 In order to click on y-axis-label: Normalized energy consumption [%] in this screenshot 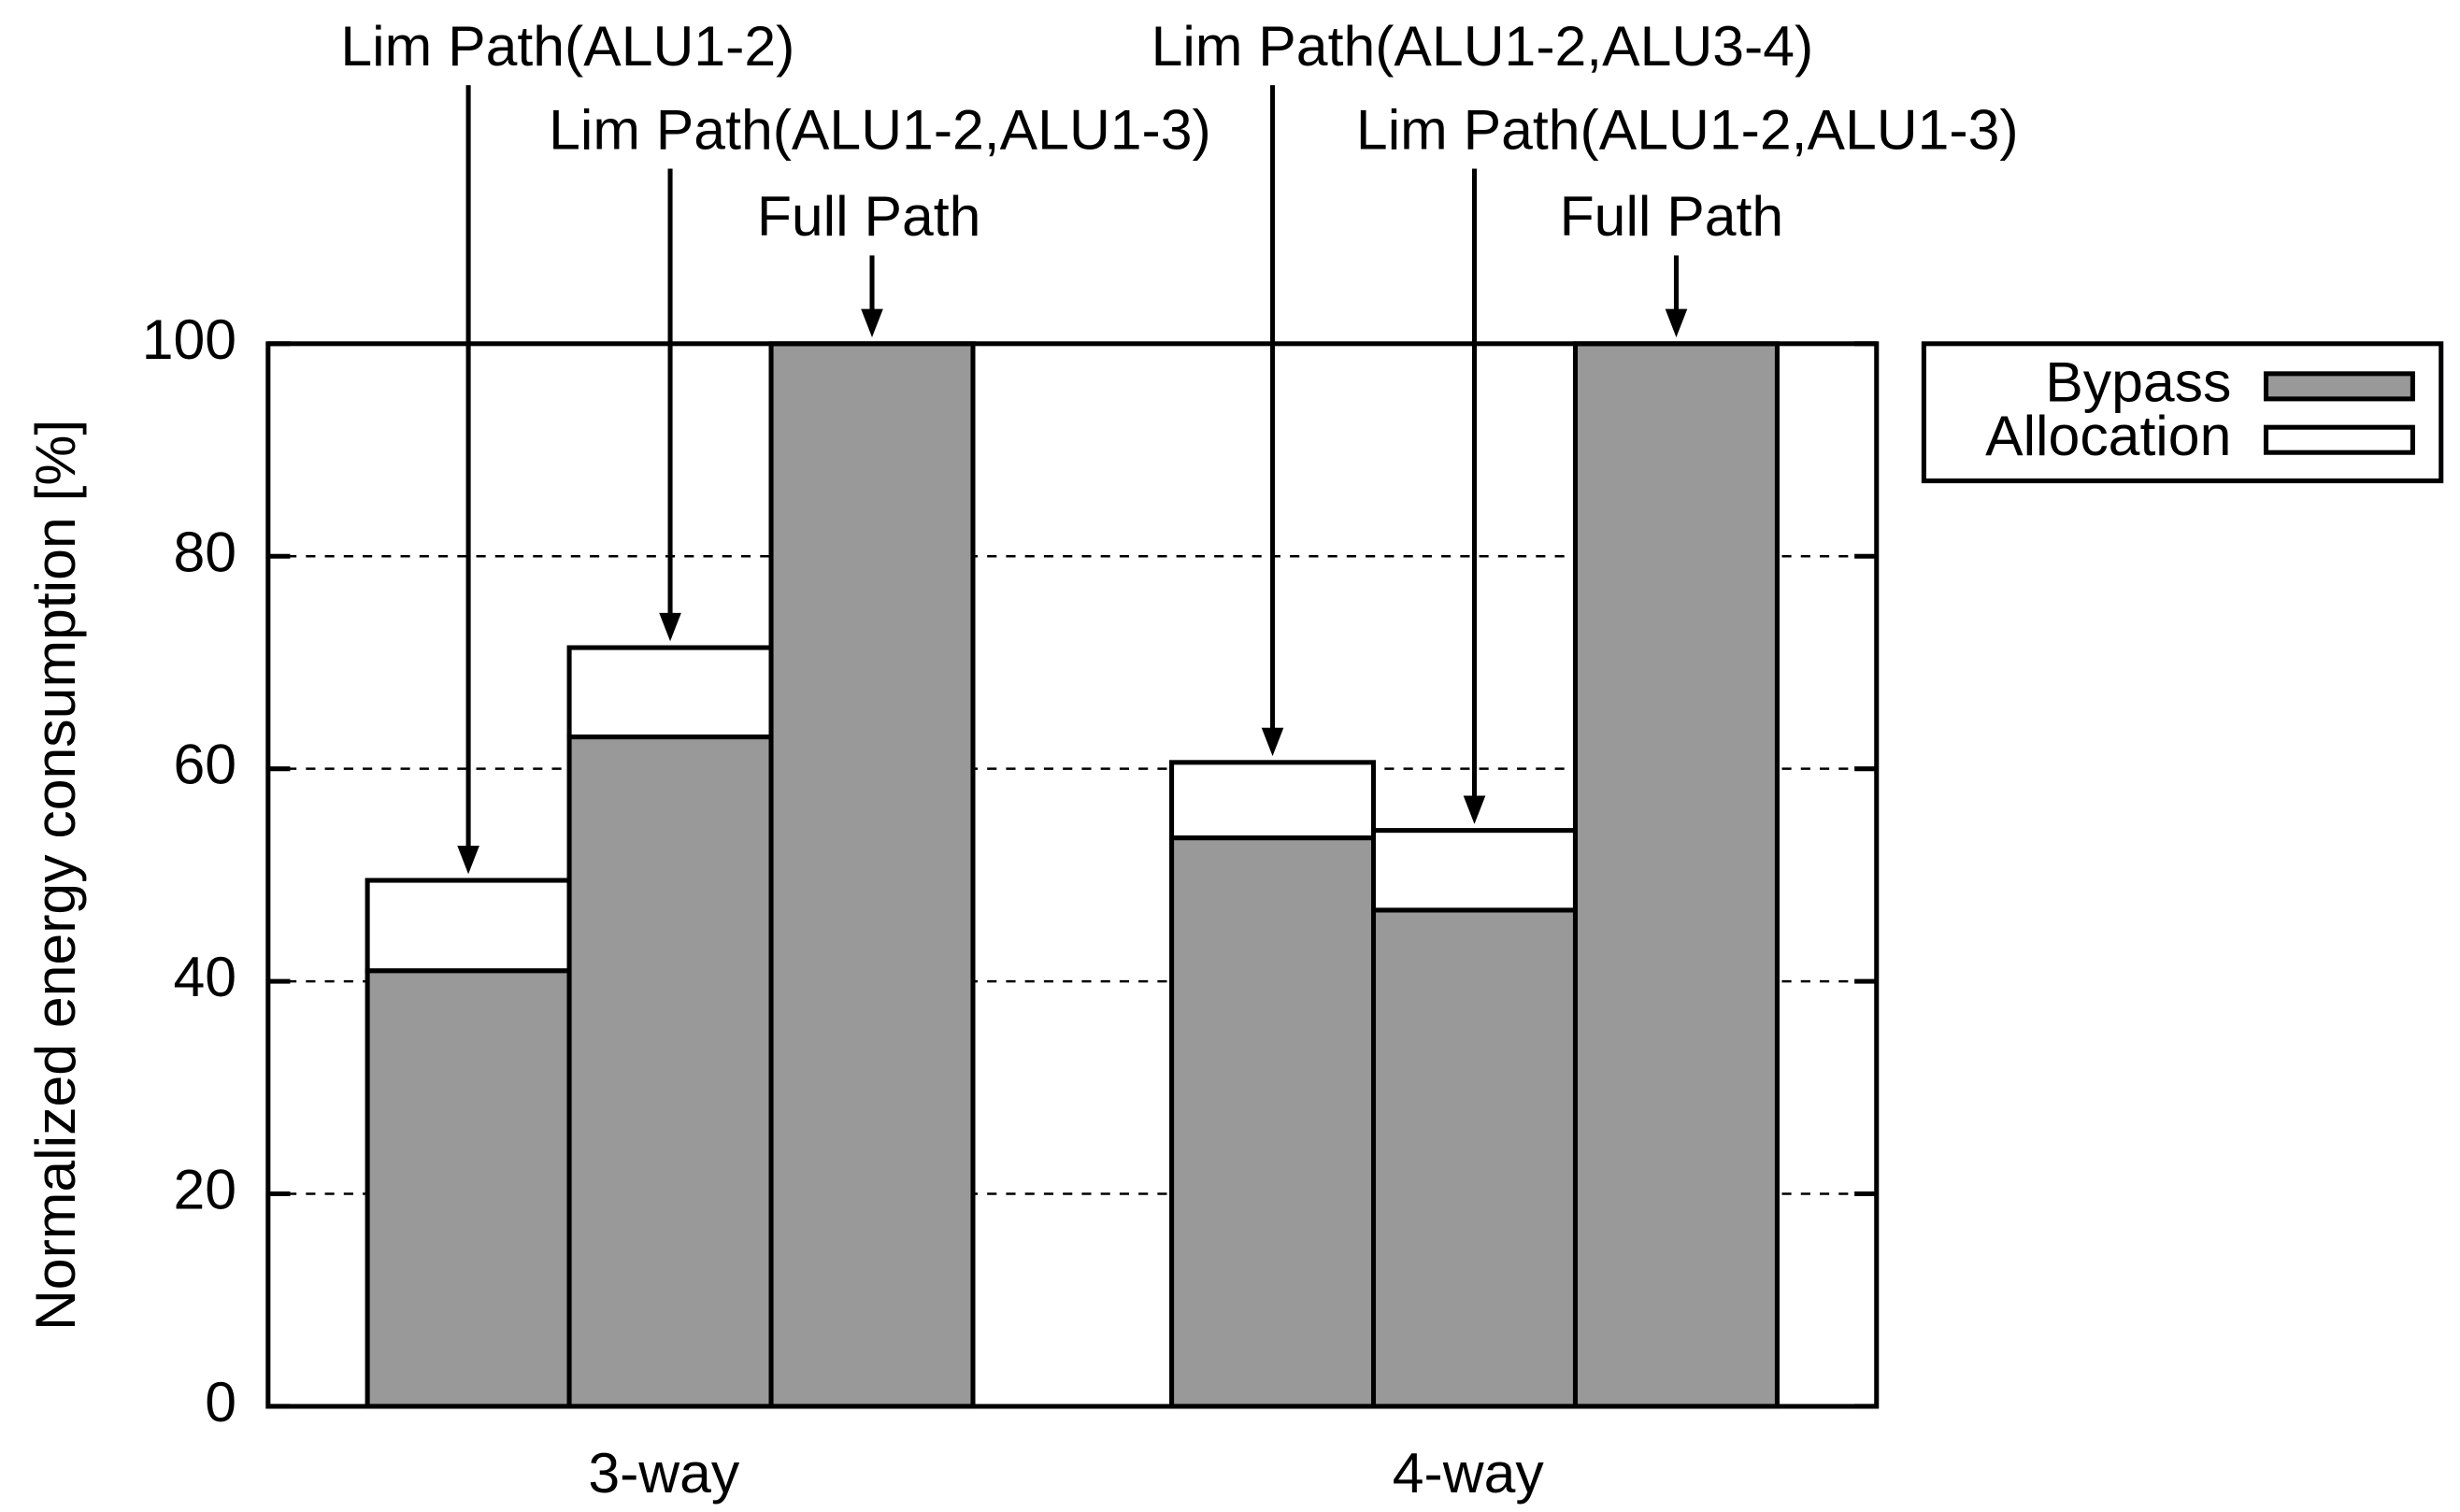, I will do `click(55, 875)`.